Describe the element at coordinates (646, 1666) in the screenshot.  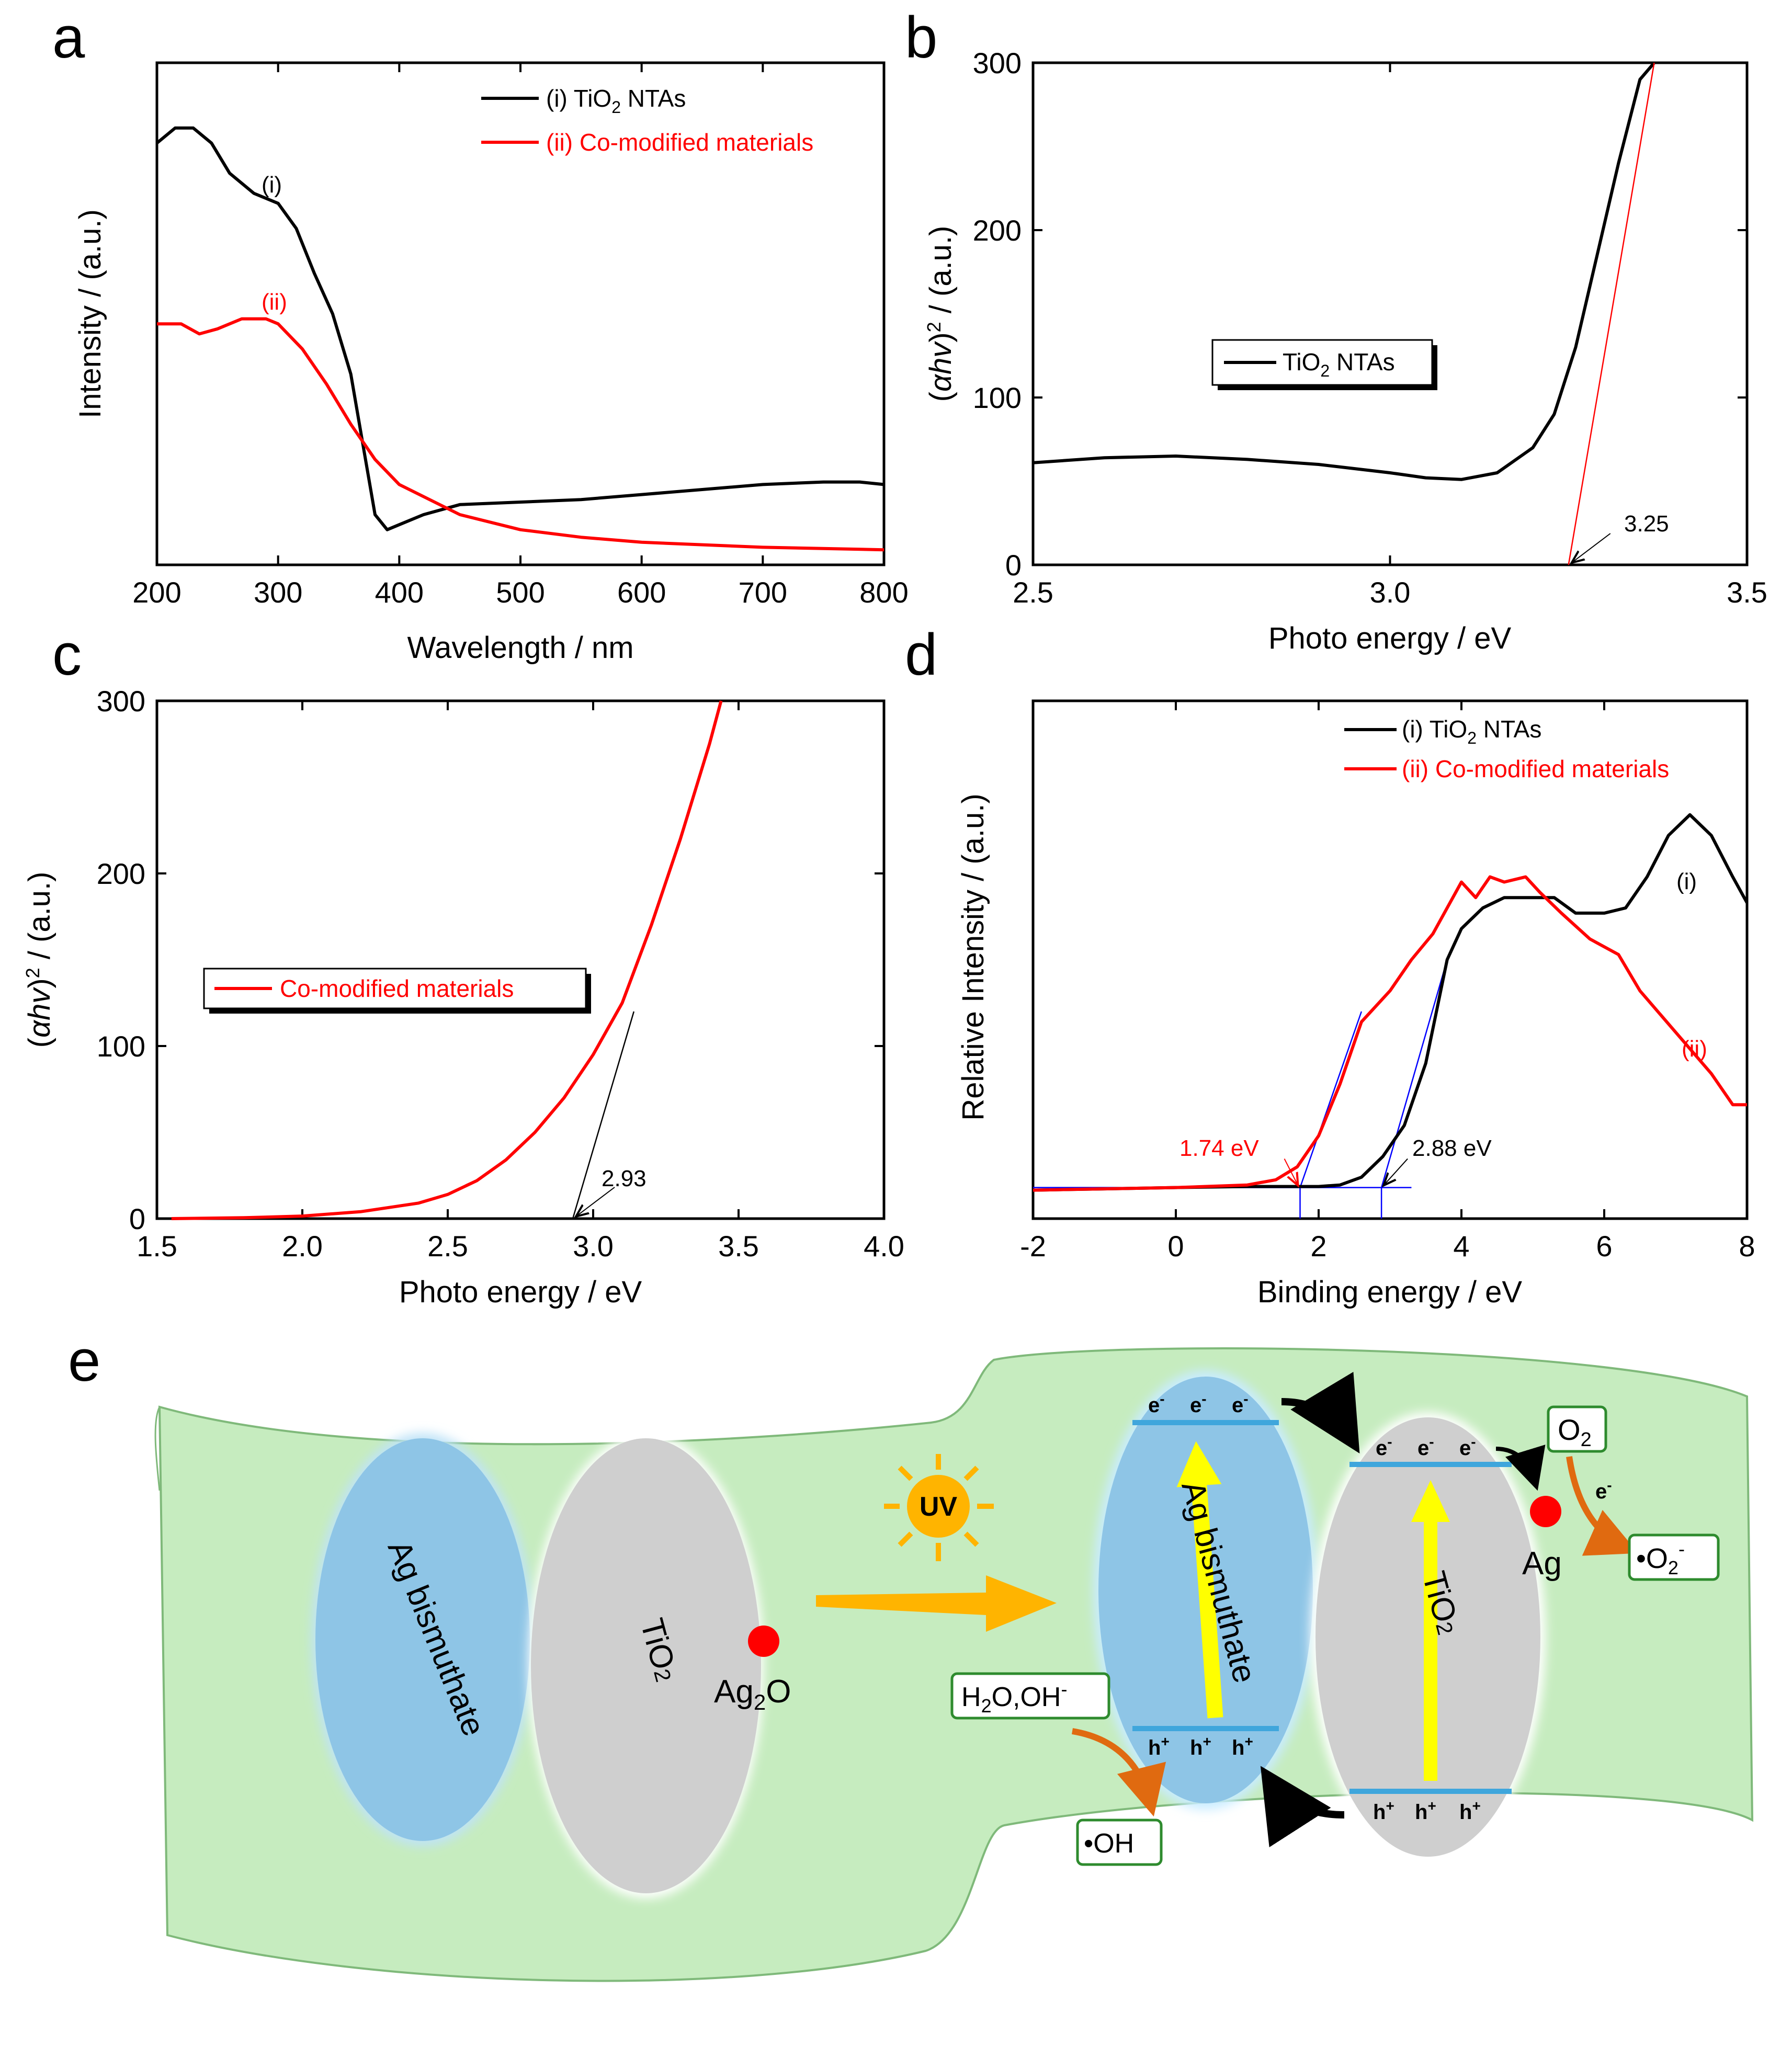
I see `left-tio2-particle` at that location.